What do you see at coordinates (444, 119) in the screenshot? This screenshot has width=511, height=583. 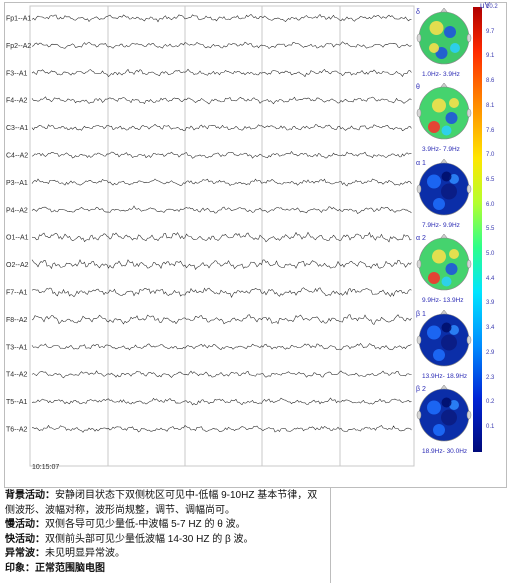 I see `topographic-map: θ 3.9Hz- 7.9Hz` at bounding box center [444, 119].